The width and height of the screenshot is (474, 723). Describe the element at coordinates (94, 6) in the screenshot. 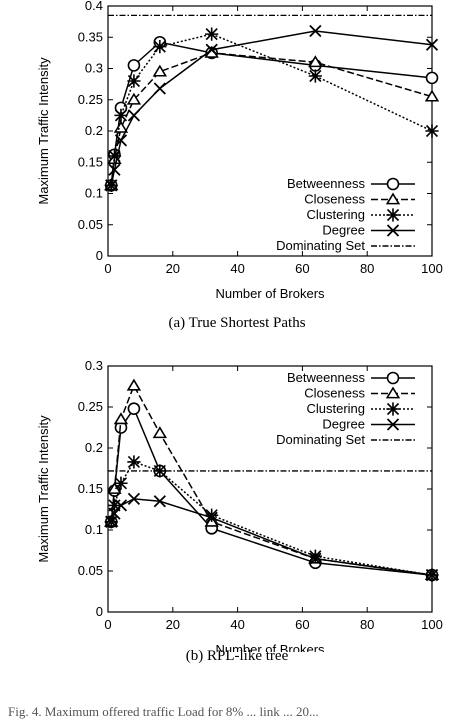

I see `y-tick-label: 0.4` at that location.